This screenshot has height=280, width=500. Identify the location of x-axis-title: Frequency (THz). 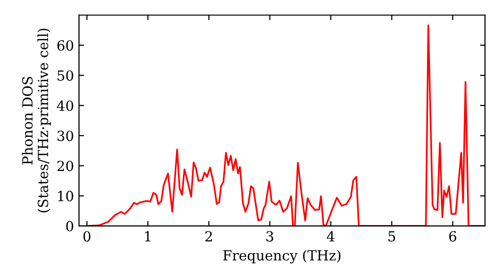
(281, 257).